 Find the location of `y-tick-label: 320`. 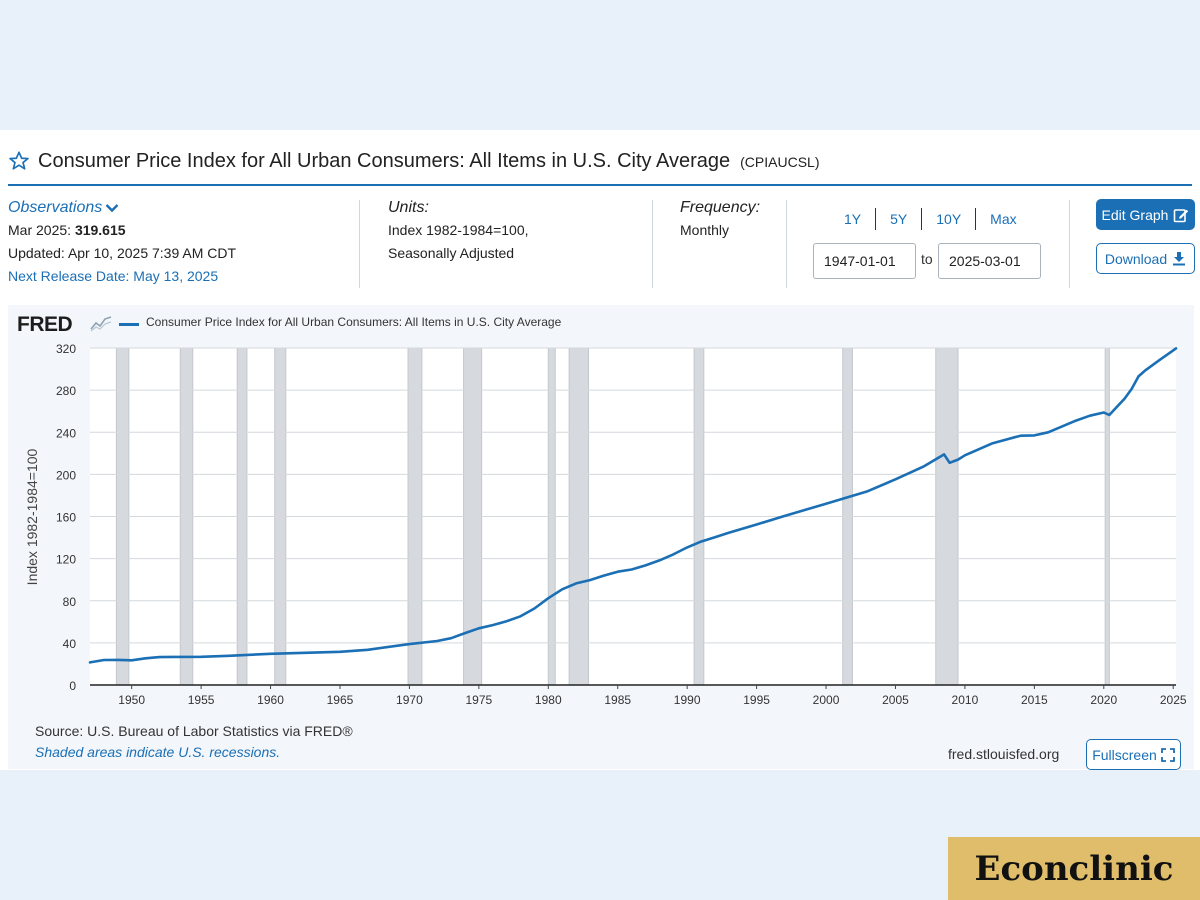

y-tick-label: 320 is located at coordinates (66, 349).